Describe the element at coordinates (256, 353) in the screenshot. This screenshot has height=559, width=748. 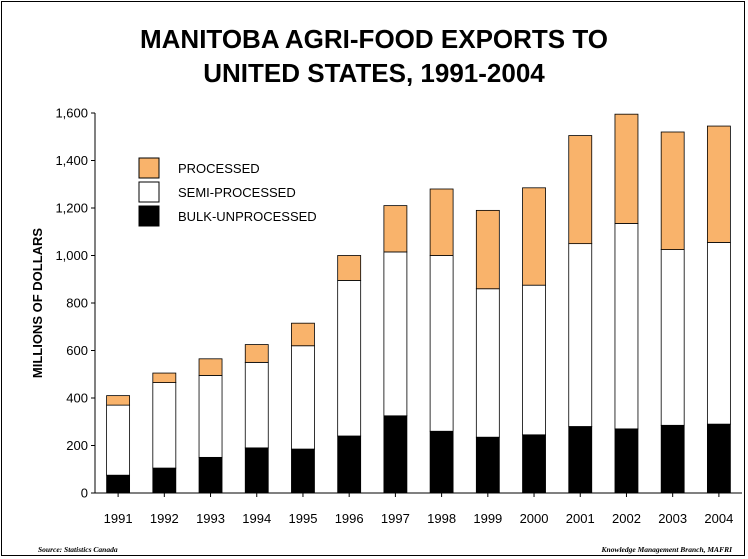
I see `bar-processed-1994` at that location.